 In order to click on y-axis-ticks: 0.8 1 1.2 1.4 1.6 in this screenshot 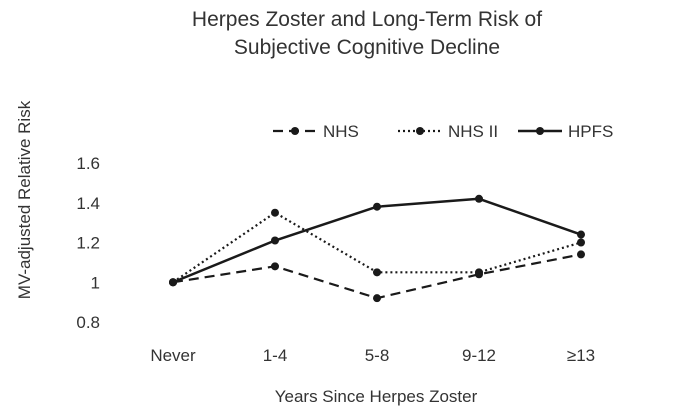, I will do `click(88, 243)`.